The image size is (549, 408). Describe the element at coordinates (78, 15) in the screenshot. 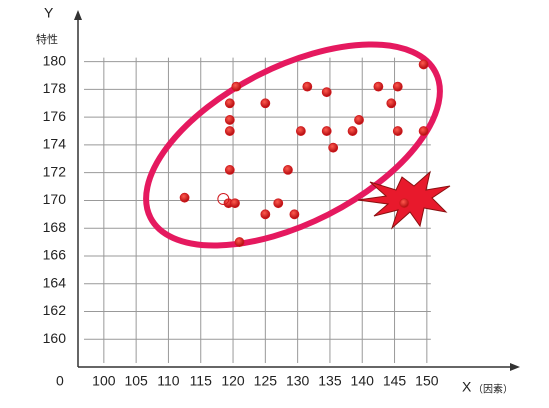

I see `y-arrow` at that location.